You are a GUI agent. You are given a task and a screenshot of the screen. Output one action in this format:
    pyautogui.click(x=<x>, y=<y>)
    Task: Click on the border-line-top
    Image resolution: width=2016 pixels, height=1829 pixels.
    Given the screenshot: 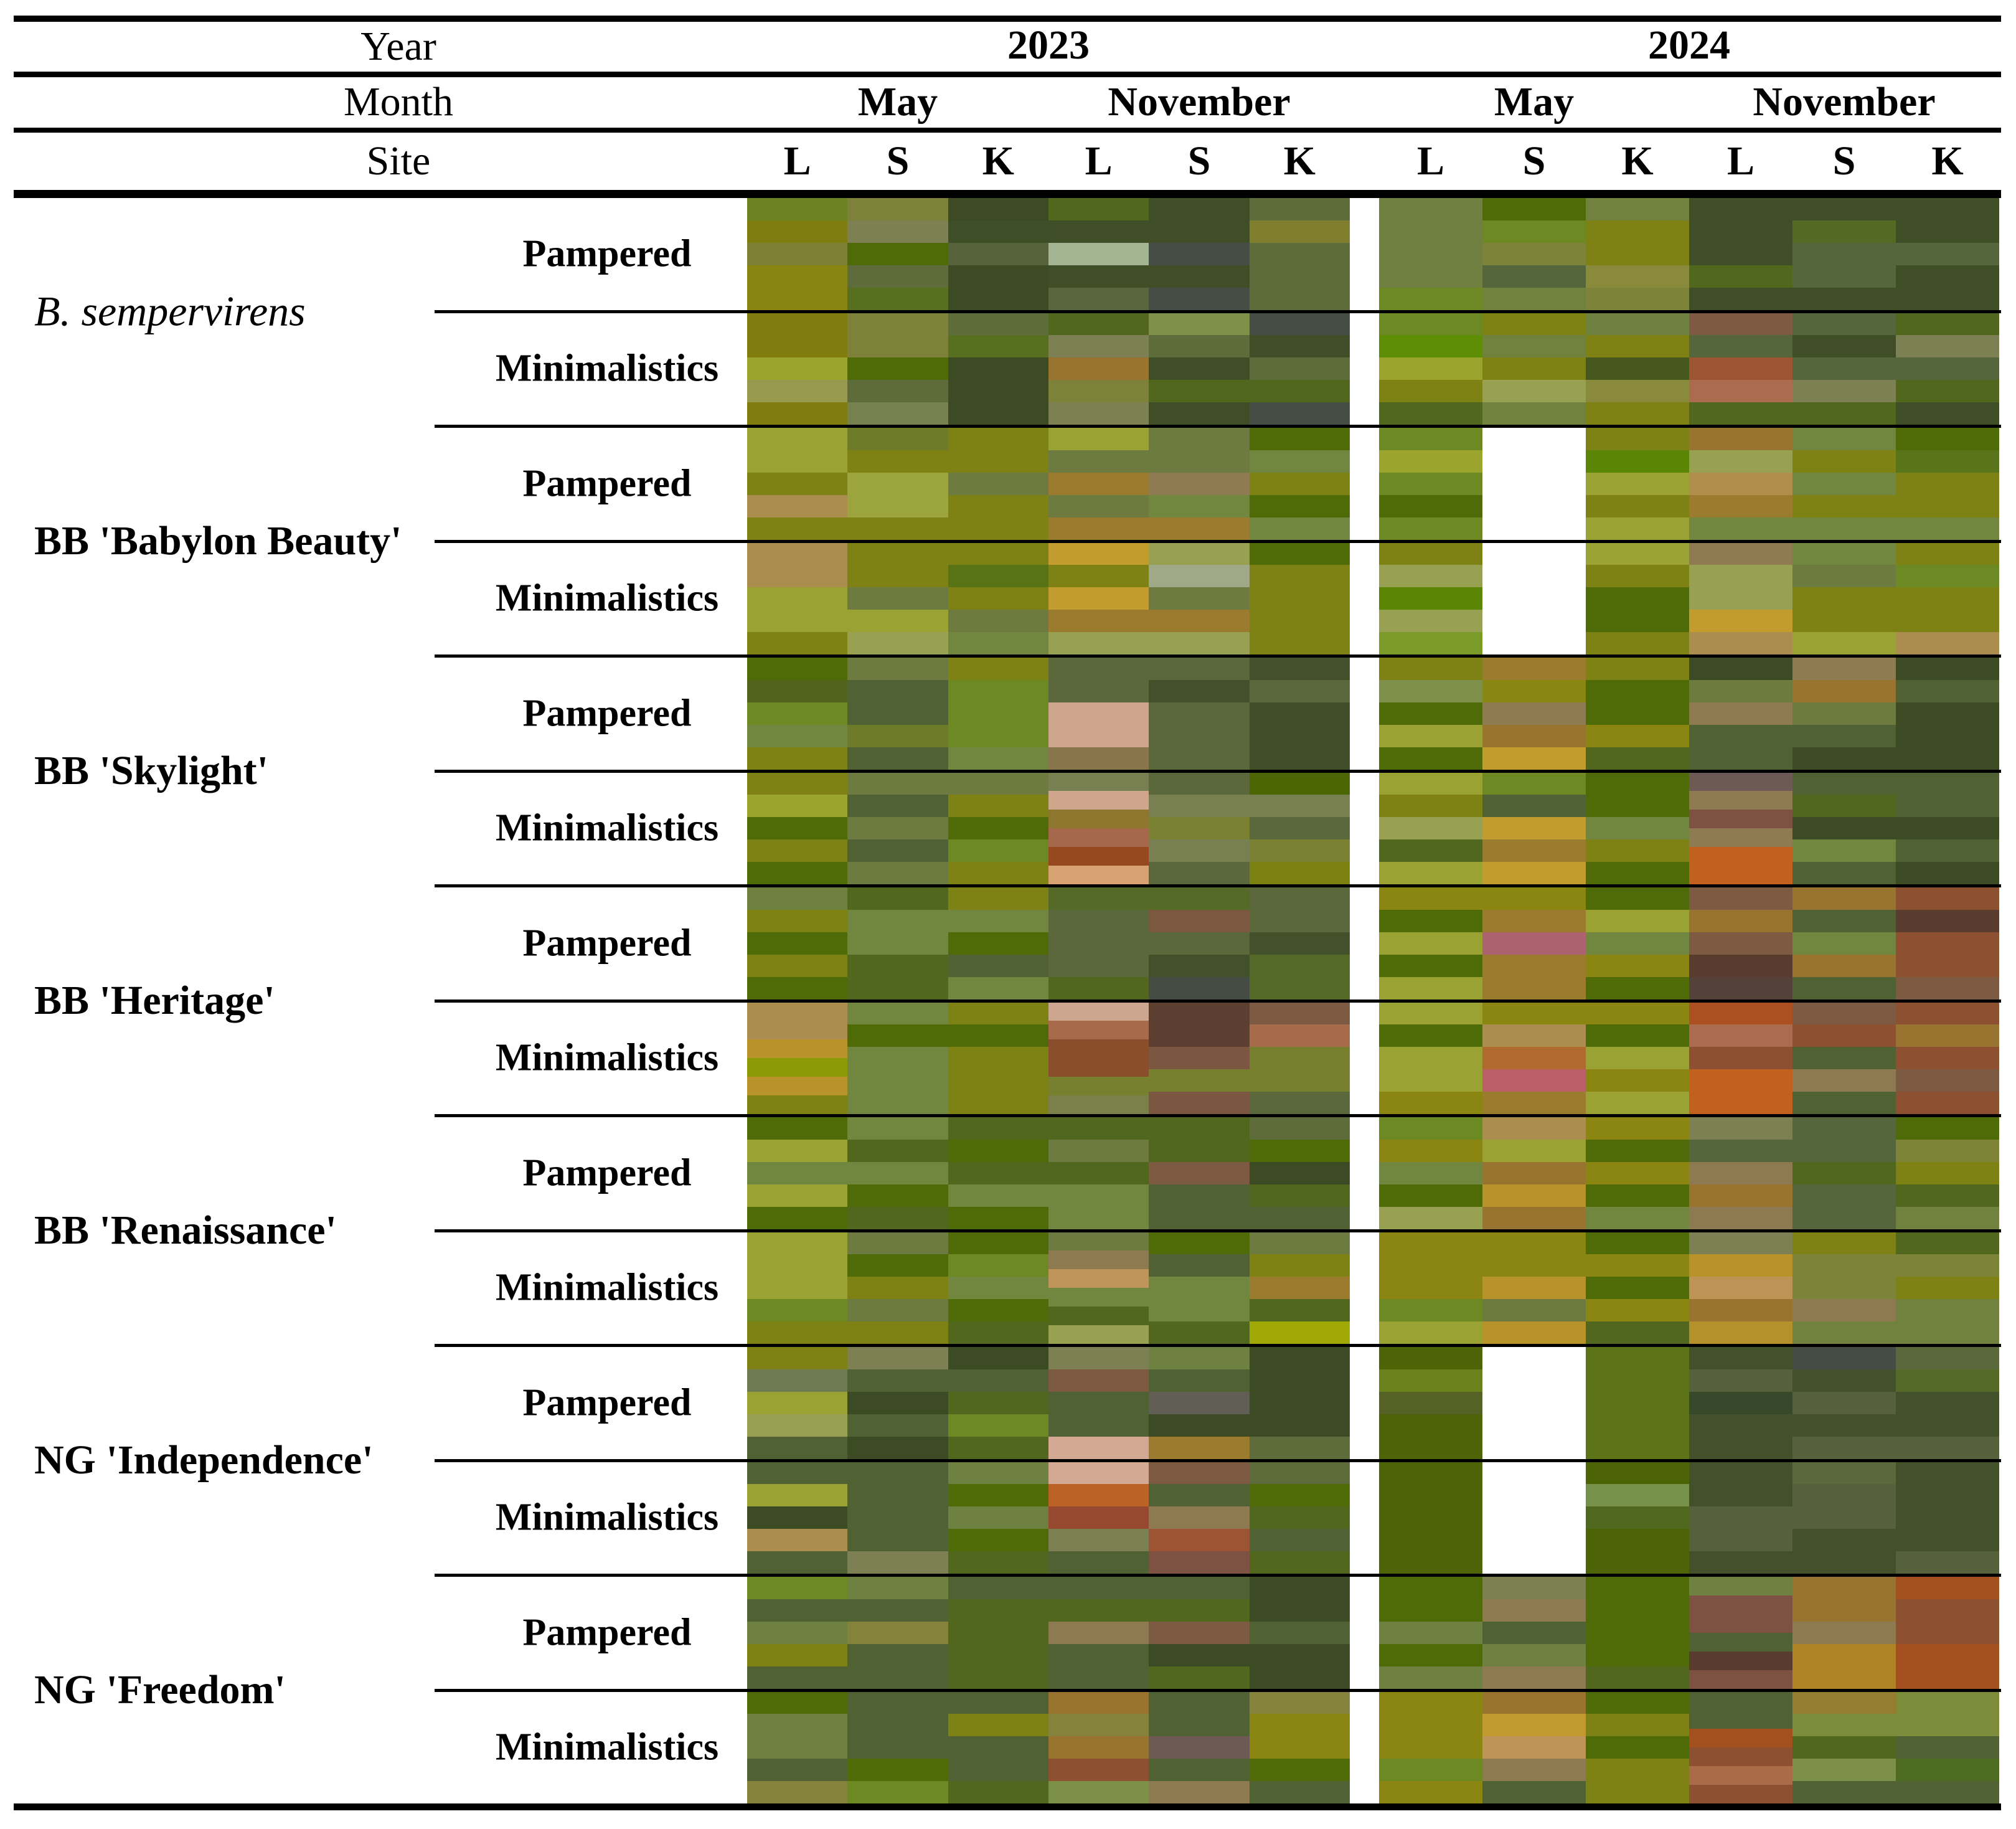 What is the action you would take?
    pyautogui.click(x=1008, y=19)
    